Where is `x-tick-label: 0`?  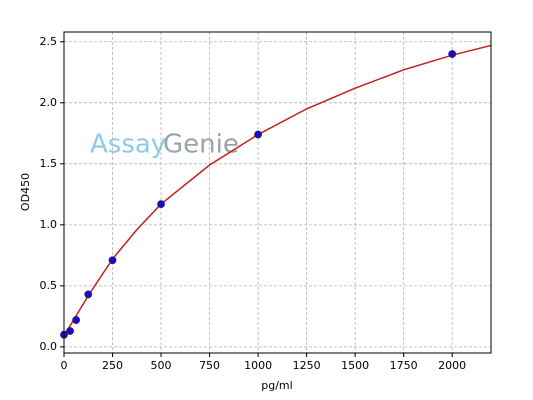
x-tick-label: 0 is located at coordinates (64, 365).